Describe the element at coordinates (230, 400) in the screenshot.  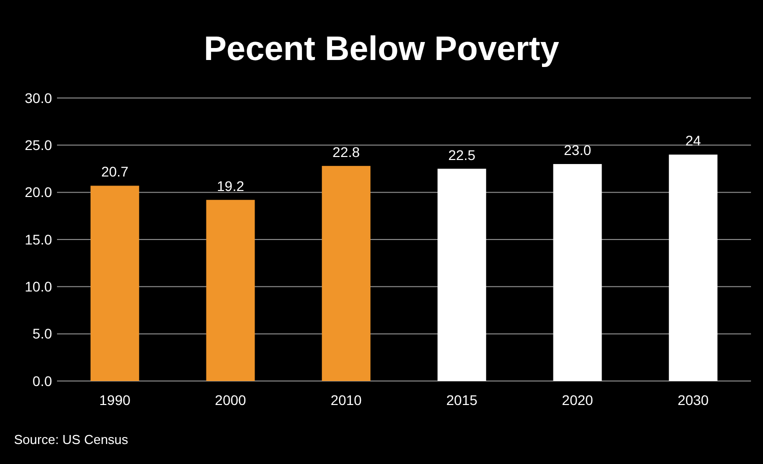
I see `x-tick-label: 2000` at that location.